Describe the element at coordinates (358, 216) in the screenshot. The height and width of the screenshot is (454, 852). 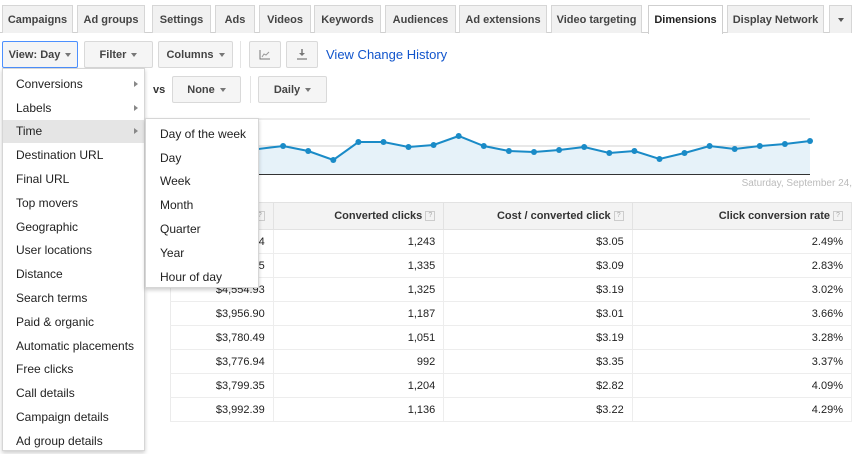
I see `column-header-converted-clicks: Converted clicks?` at that location.